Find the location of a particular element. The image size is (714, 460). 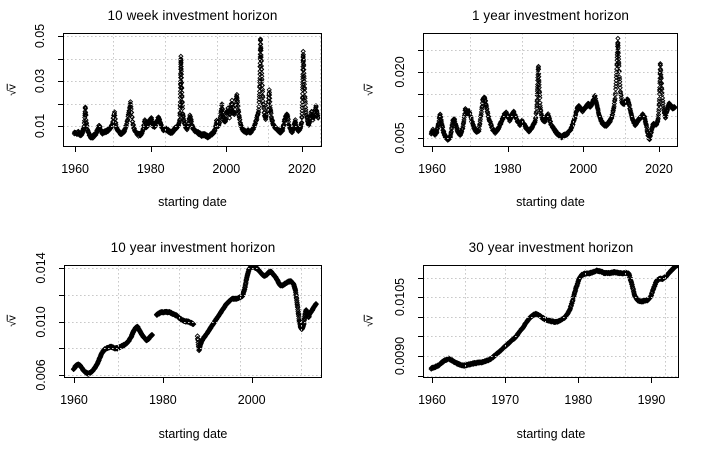

y-tick-label: 0.020 is located at coordinates (400, 72).